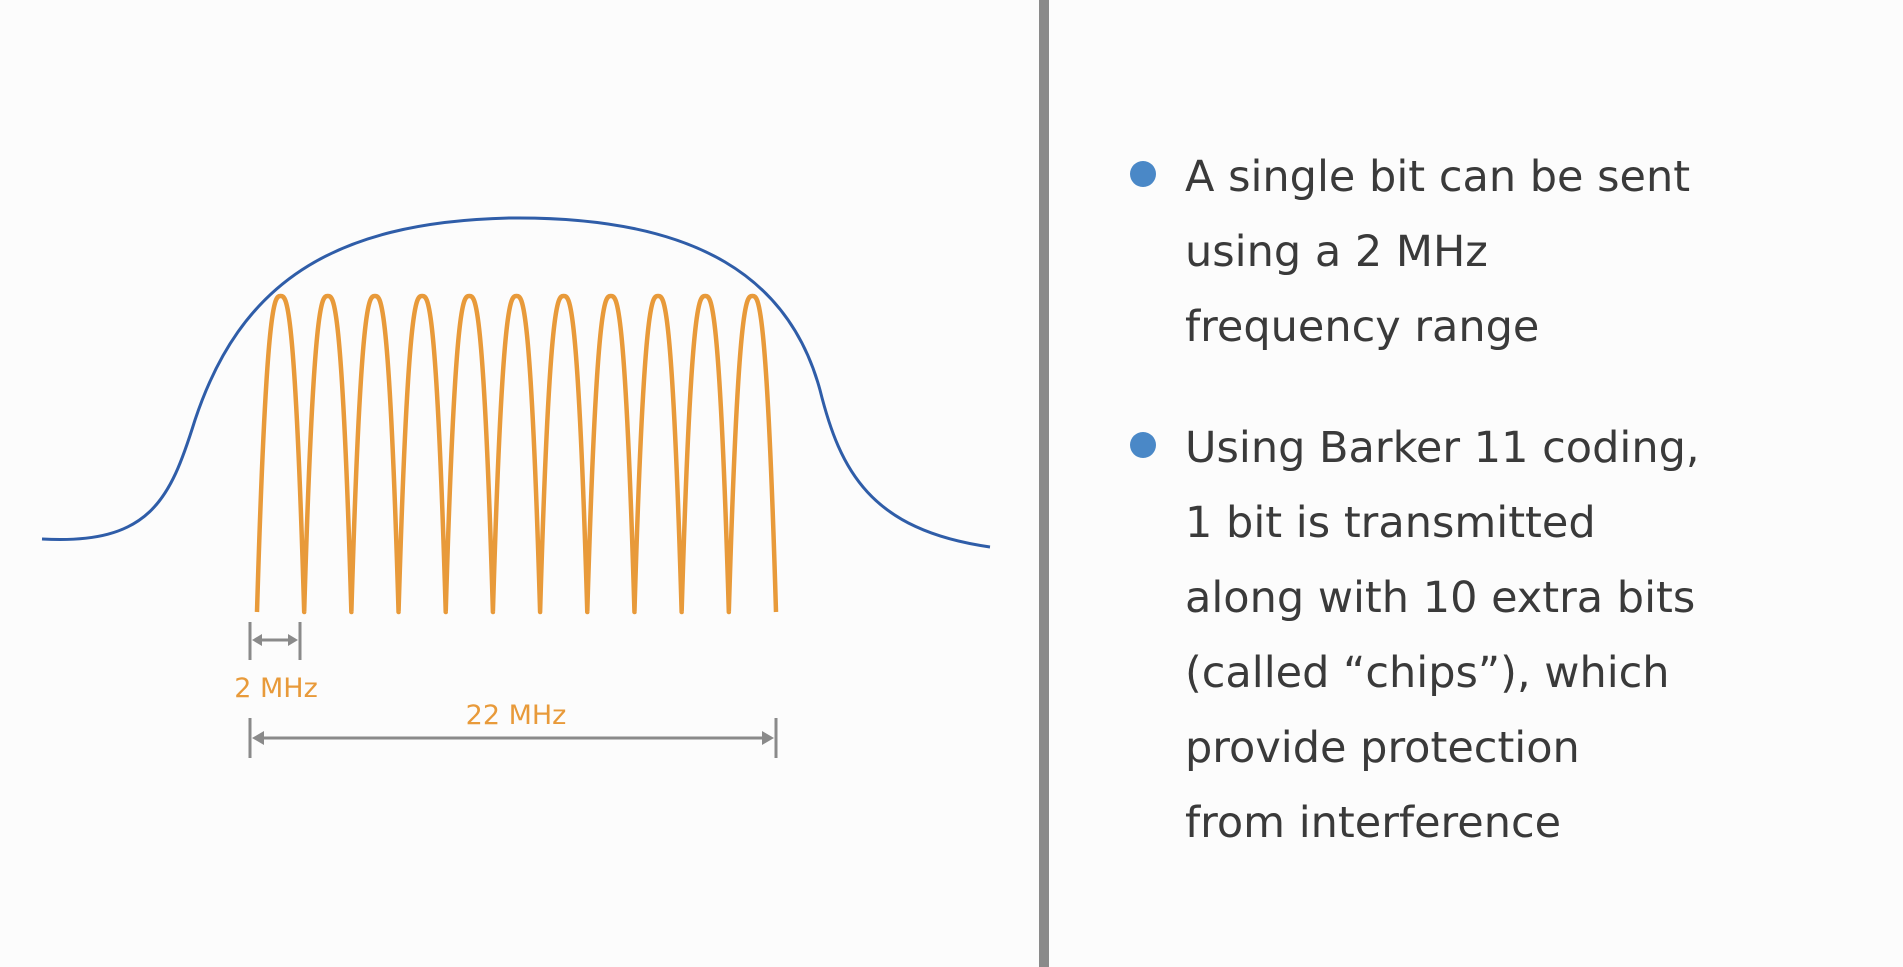 The width and height of the screenshot is (1903, 967). Describe the element at coordinates (276, 663) in the screenshot. I see `dimension-2mhz: 2 MHz` at that location.